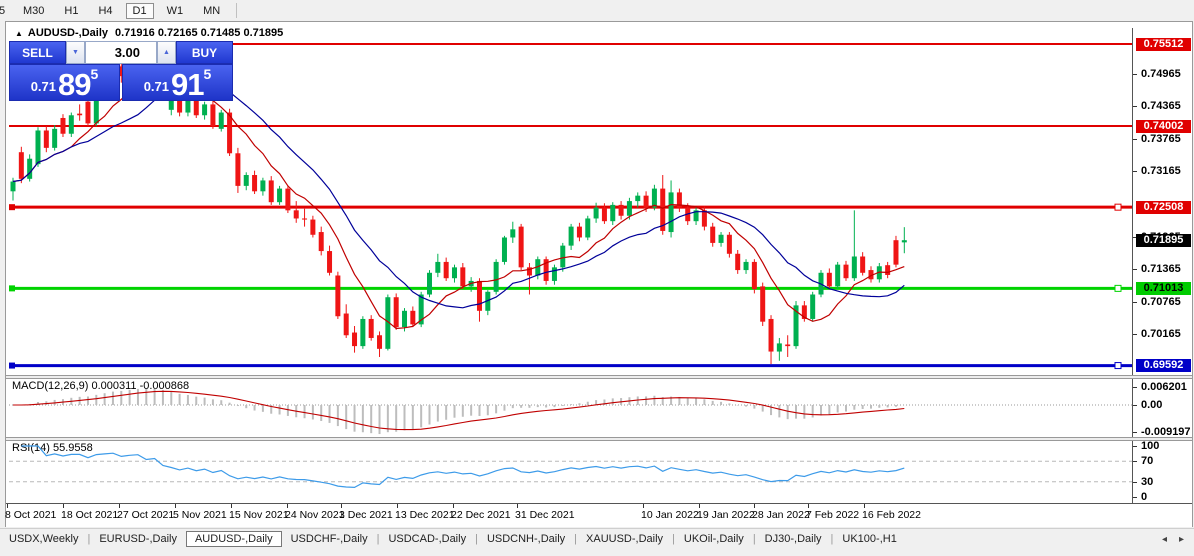  I want to click on macd-pane, so click(571, 408).